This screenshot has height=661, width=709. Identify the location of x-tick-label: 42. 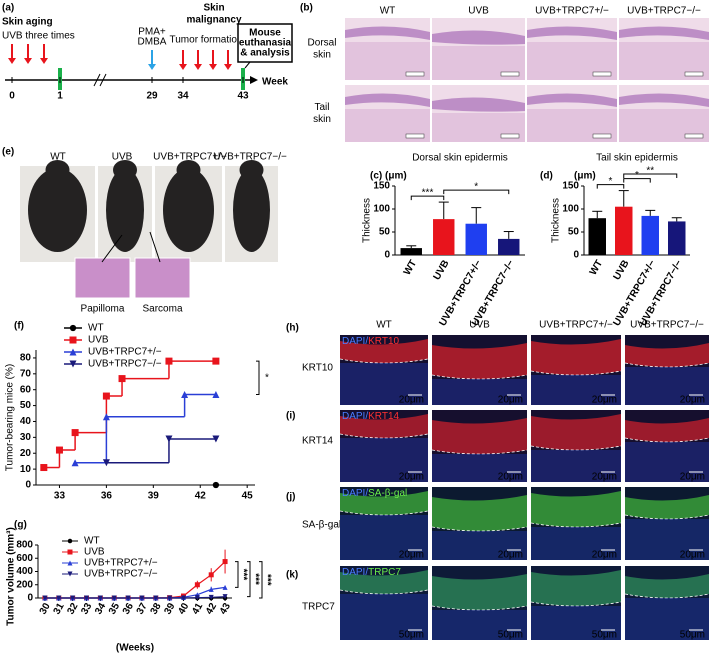
(211, 609).